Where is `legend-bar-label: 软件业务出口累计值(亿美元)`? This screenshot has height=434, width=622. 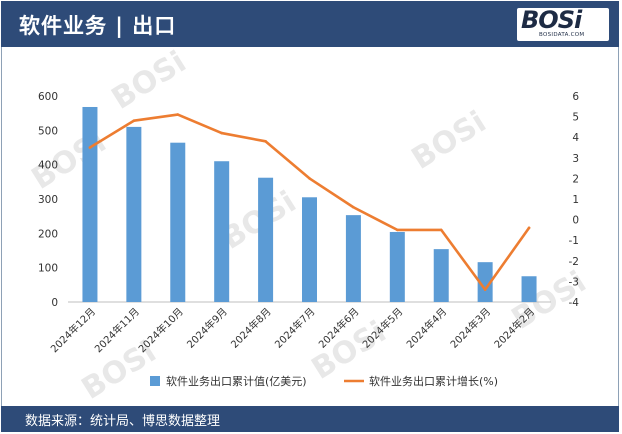
legend-bar-label: 软件业务出口累计值(亿美元) is located at coordinates (236, 381).